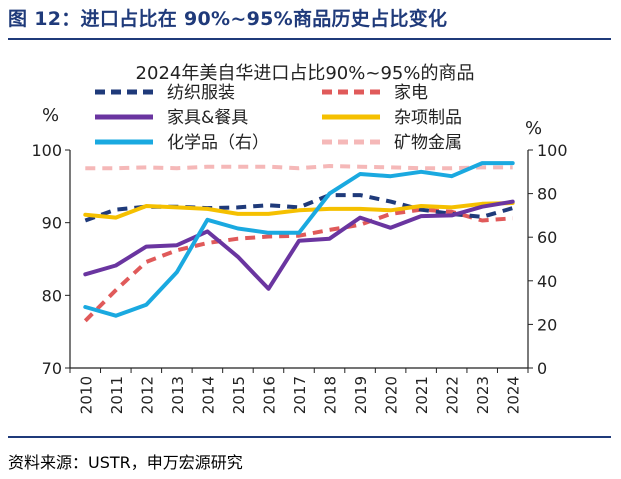  I want to click on source-note: 资料来源：USTR，申万宏源研究, so click(125, 462).